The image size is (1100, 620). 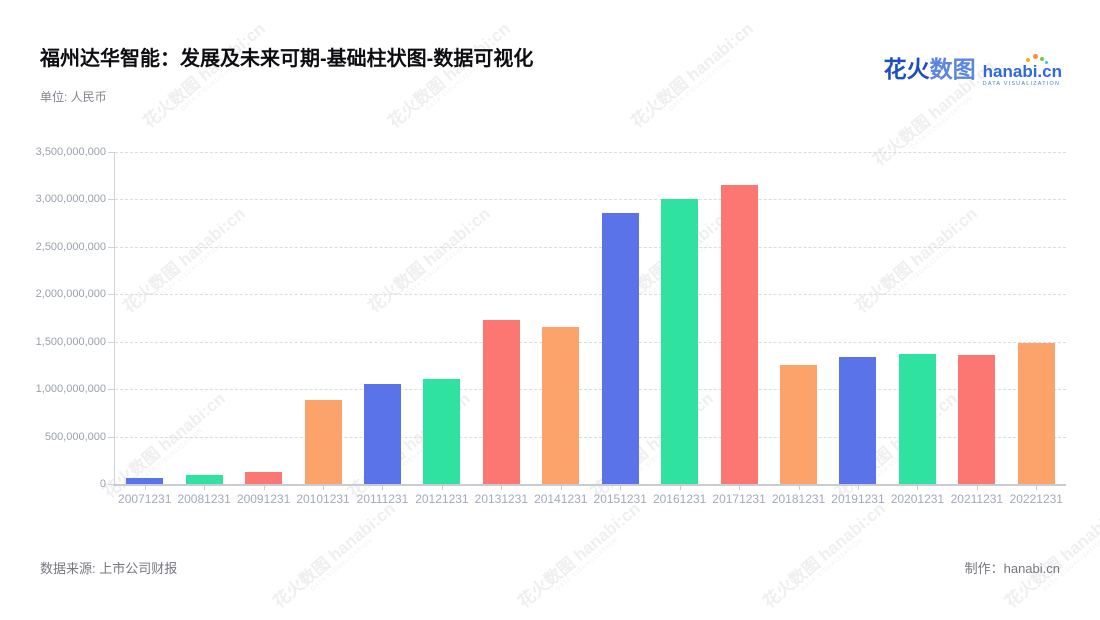 What do you see at coordinates (442, 499) in the screenshot?
I see `x-axis-label: 20121231` at bounding box center [442, 499].